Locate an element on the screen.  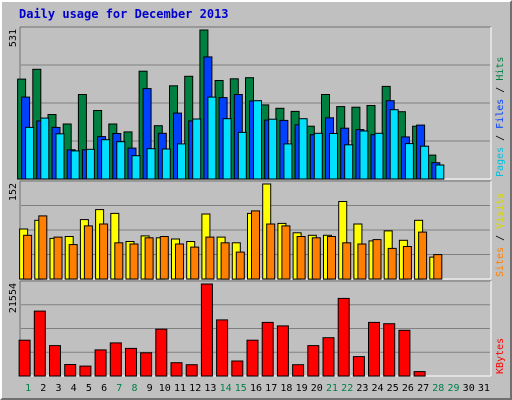
x-tick-label: 27 is located at coordinates (423, 388).